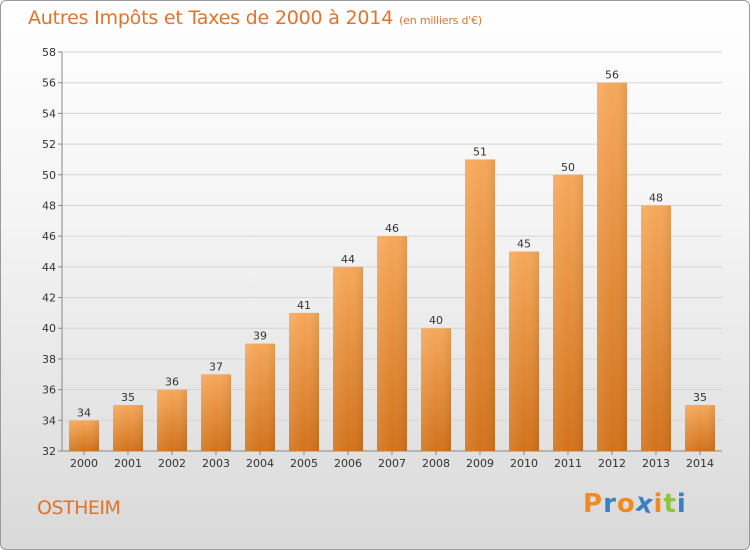 The image size is (750, 550). What do you see at coordinates (480, 463) in the screenshot?
I see `x-tick-label: 2009` at bounding box center [480, 463].